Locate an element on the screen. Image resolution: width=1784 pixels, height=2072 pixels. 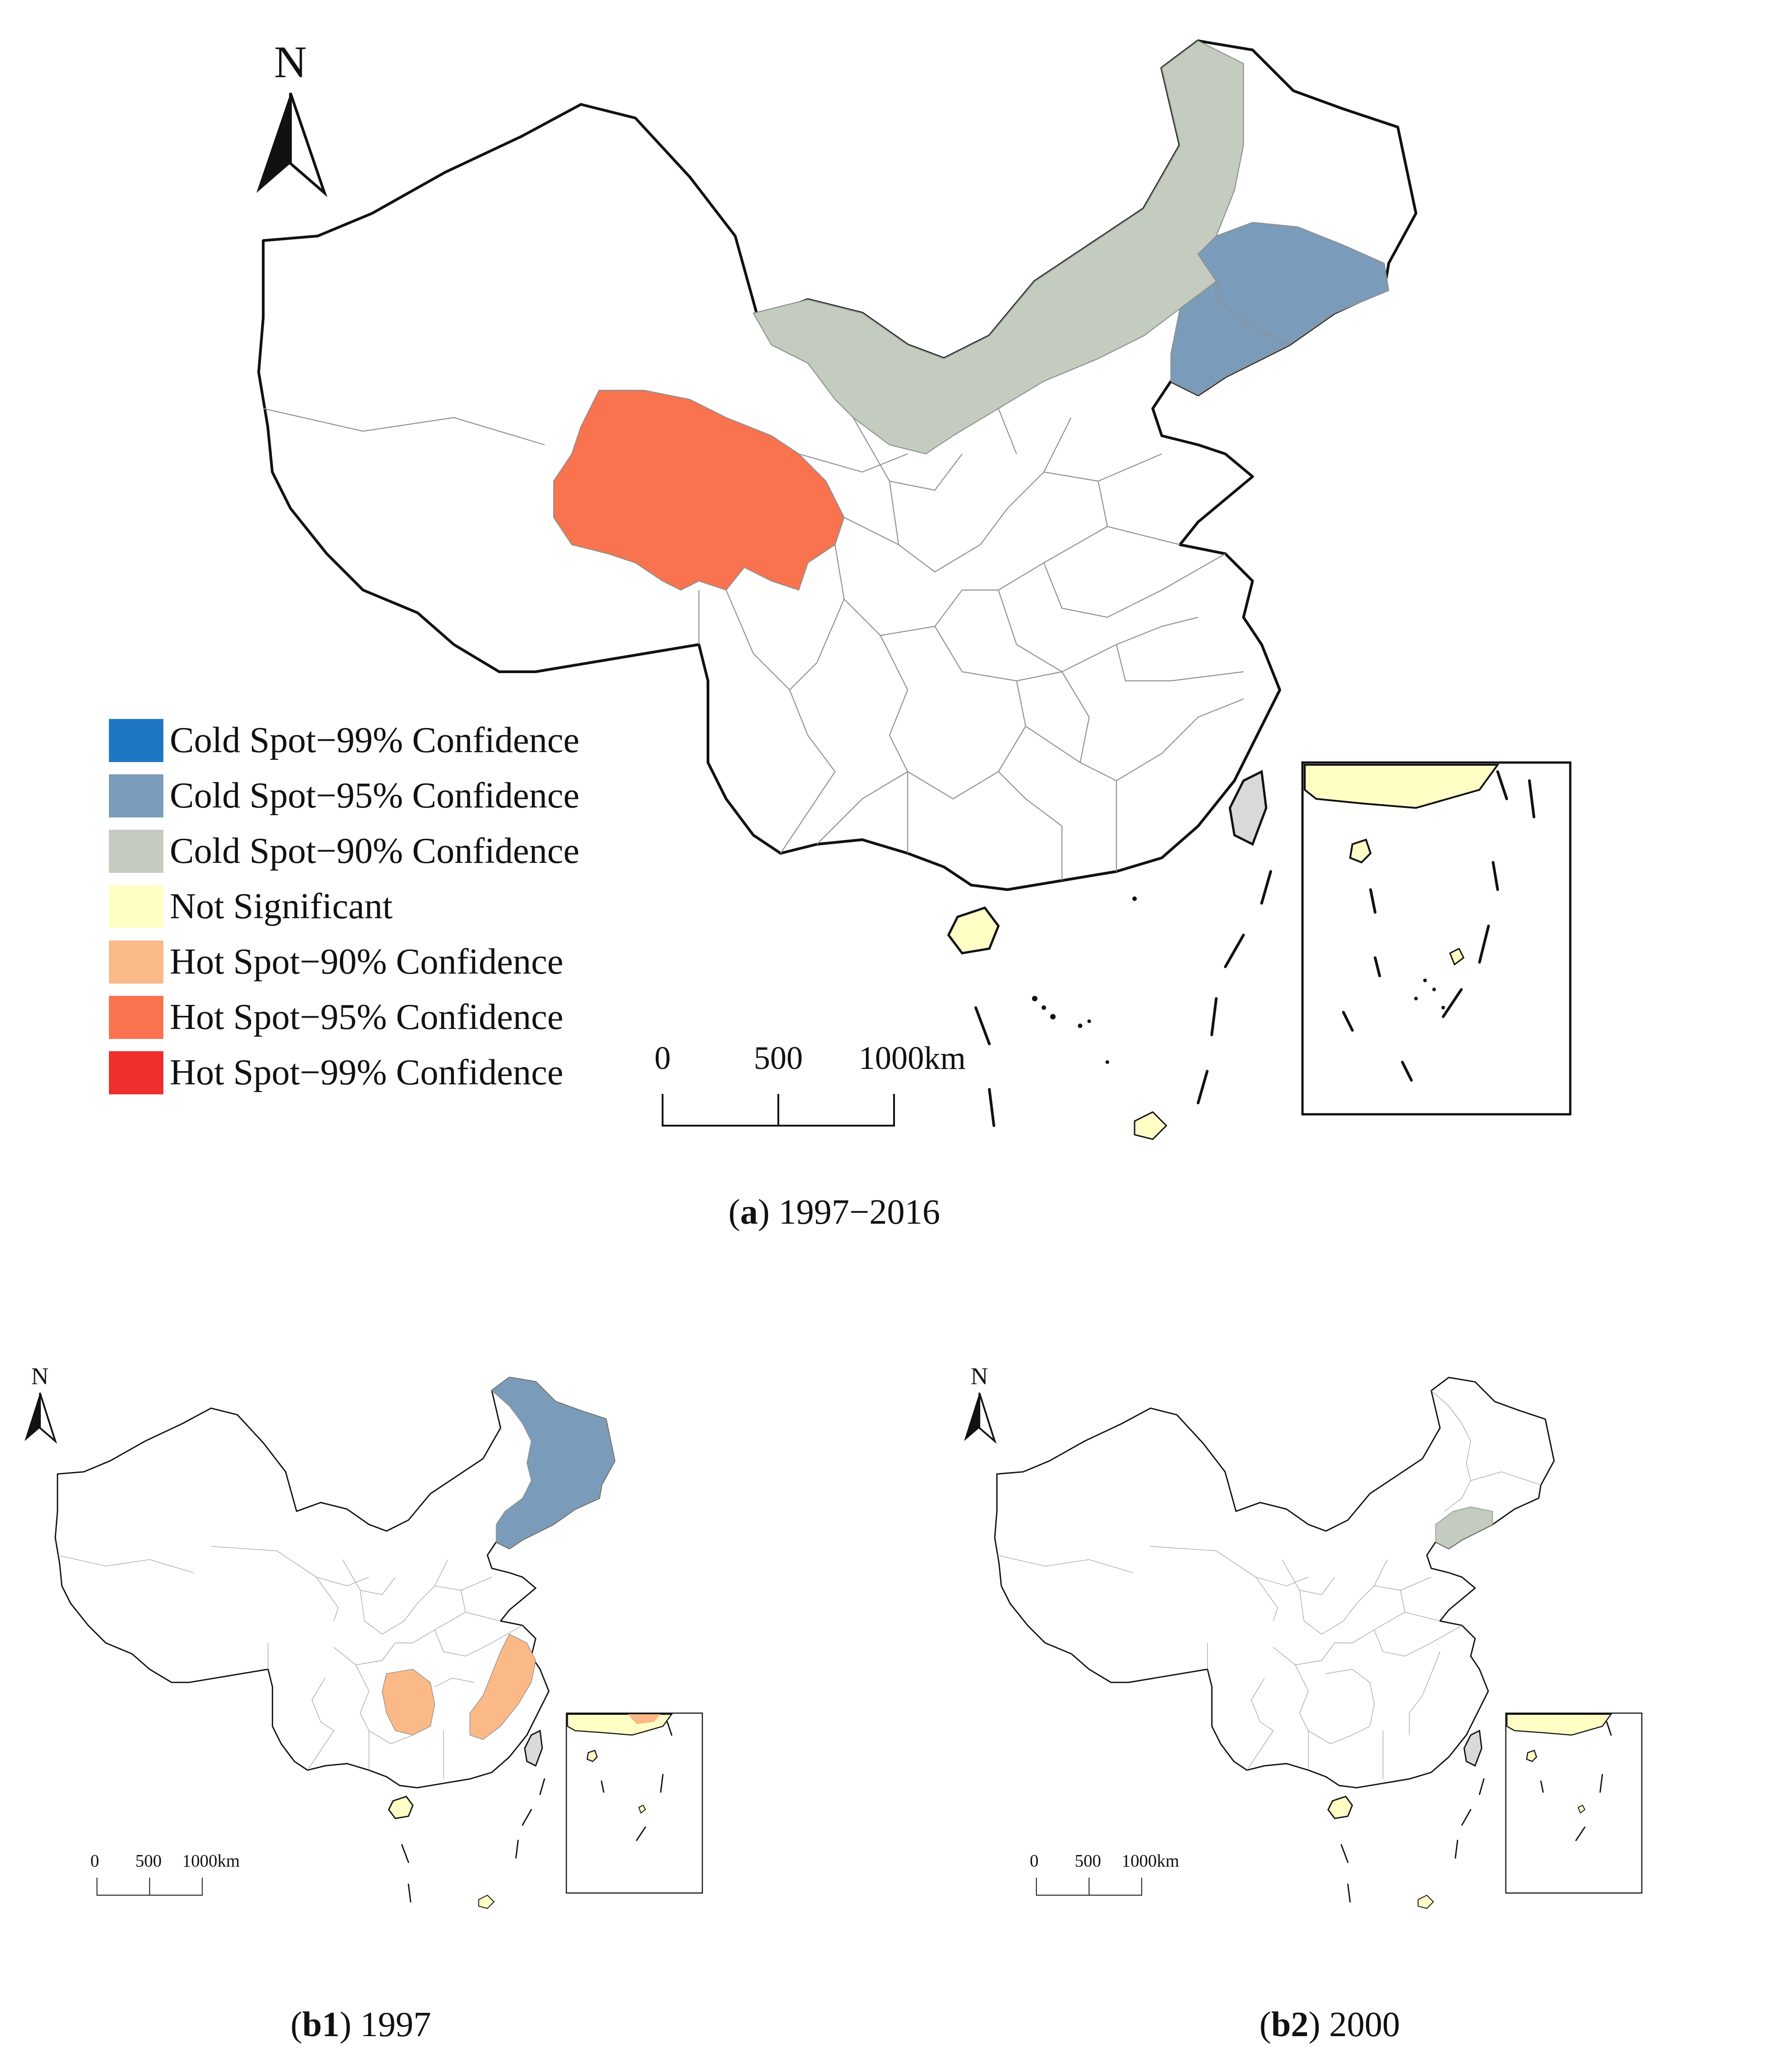
caption-a: (a) 1997−2016 is located at coordinates (834, 1211).